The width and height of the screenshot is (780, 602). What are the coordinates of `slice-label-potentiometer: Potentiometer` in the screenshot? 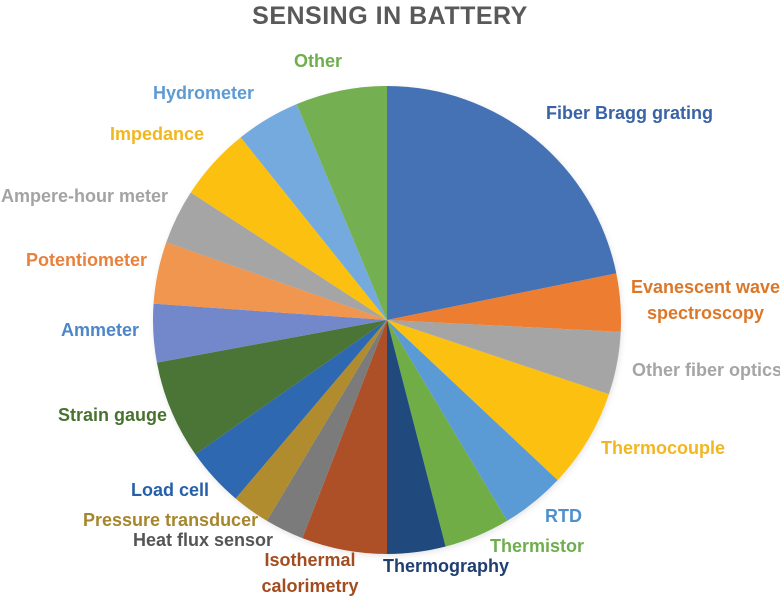 It's located at (87, 260).